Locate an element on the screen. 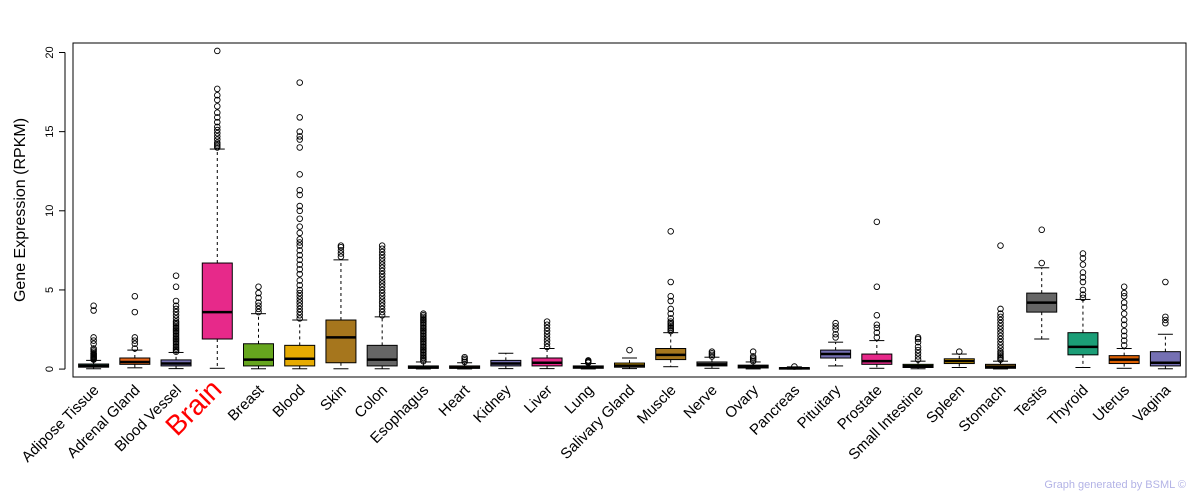 The height and width of the screenshot is (500, 1200). category-label: Uterus is located at coordinates (1111, 403).